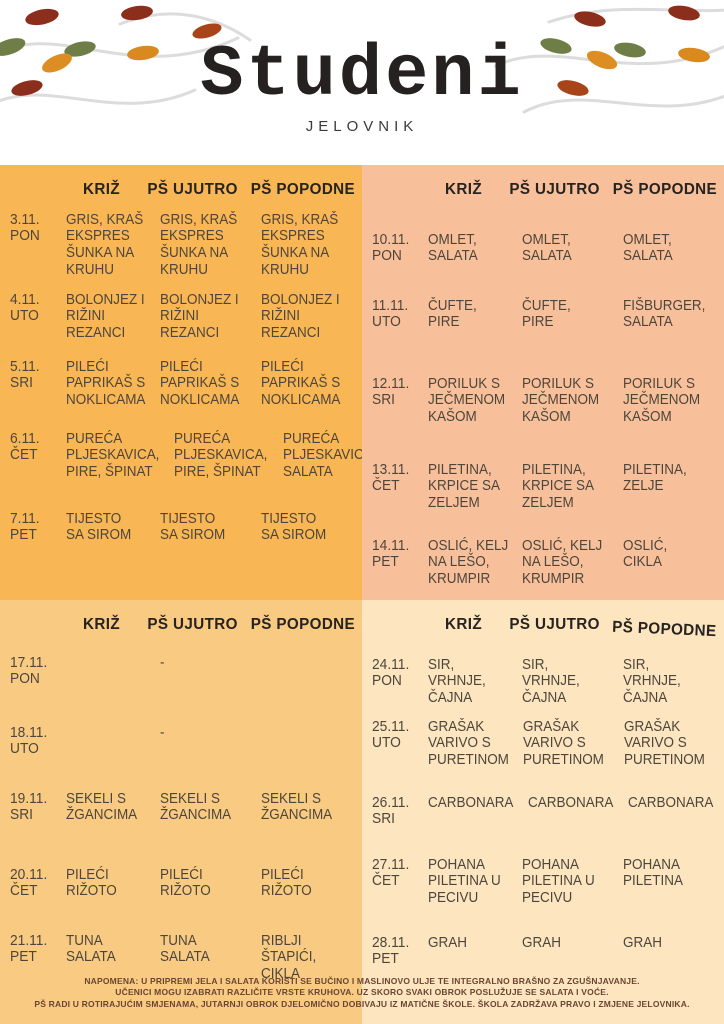 Image resolution: width=724 pixels, height=1024 pixels. Describe the element at coordinates (464, 486) in the screenshot. I see `menu-cell-kriz: PILETINA, KRPICE SA ZELJEM` at that location.